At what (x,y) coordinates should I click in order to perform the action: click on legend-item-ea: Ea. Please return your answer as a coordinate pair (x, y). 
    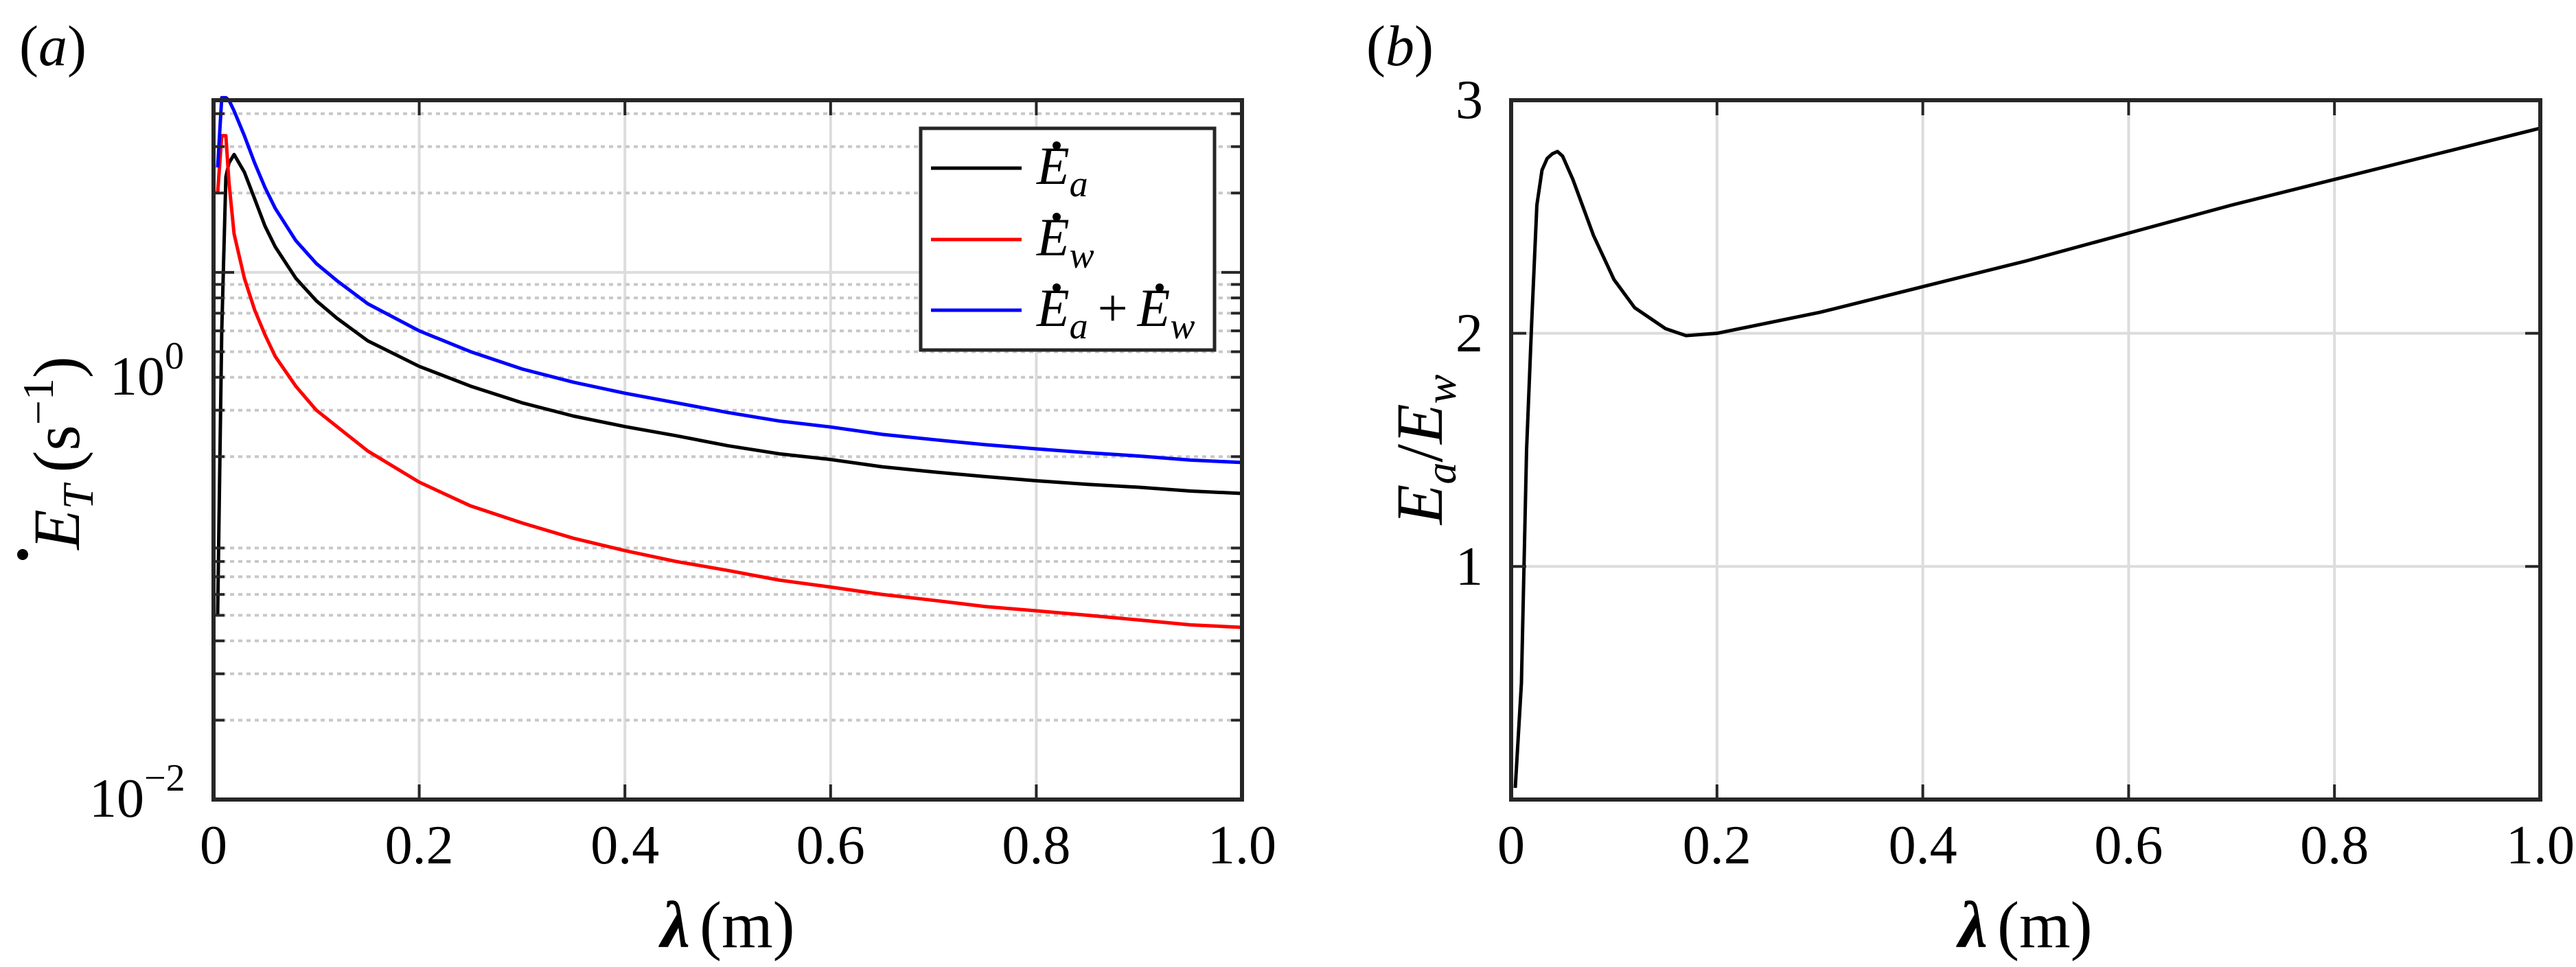
    Looking at the image, I should click on (1009, 170).